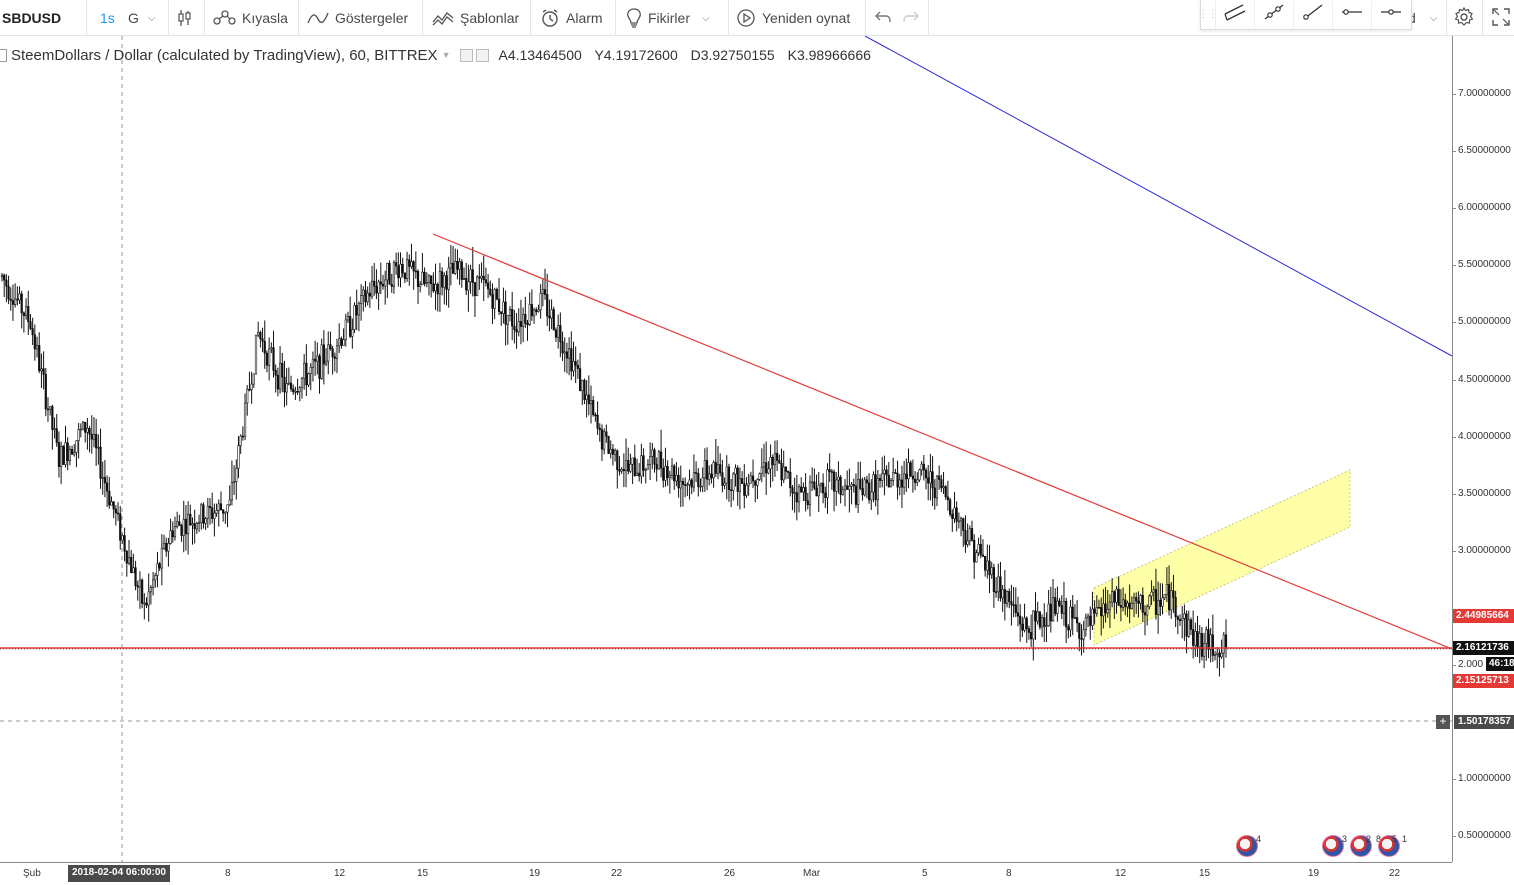 The image size is (1514, 885). I want to click on fullscreen-button, so click(1501, 18).